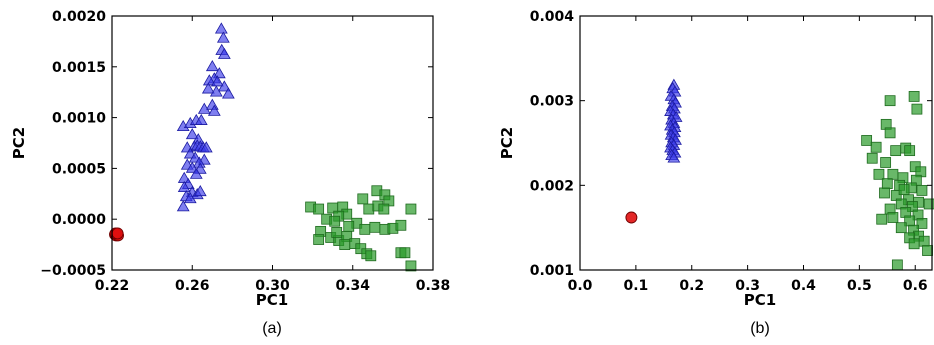 This screenshot has width=934, height=345. What do you see at coordinates (552, 17) in the screenshot?
I see `panel-b-y-tick-label: 0.004` at bounding box center [552, 17].